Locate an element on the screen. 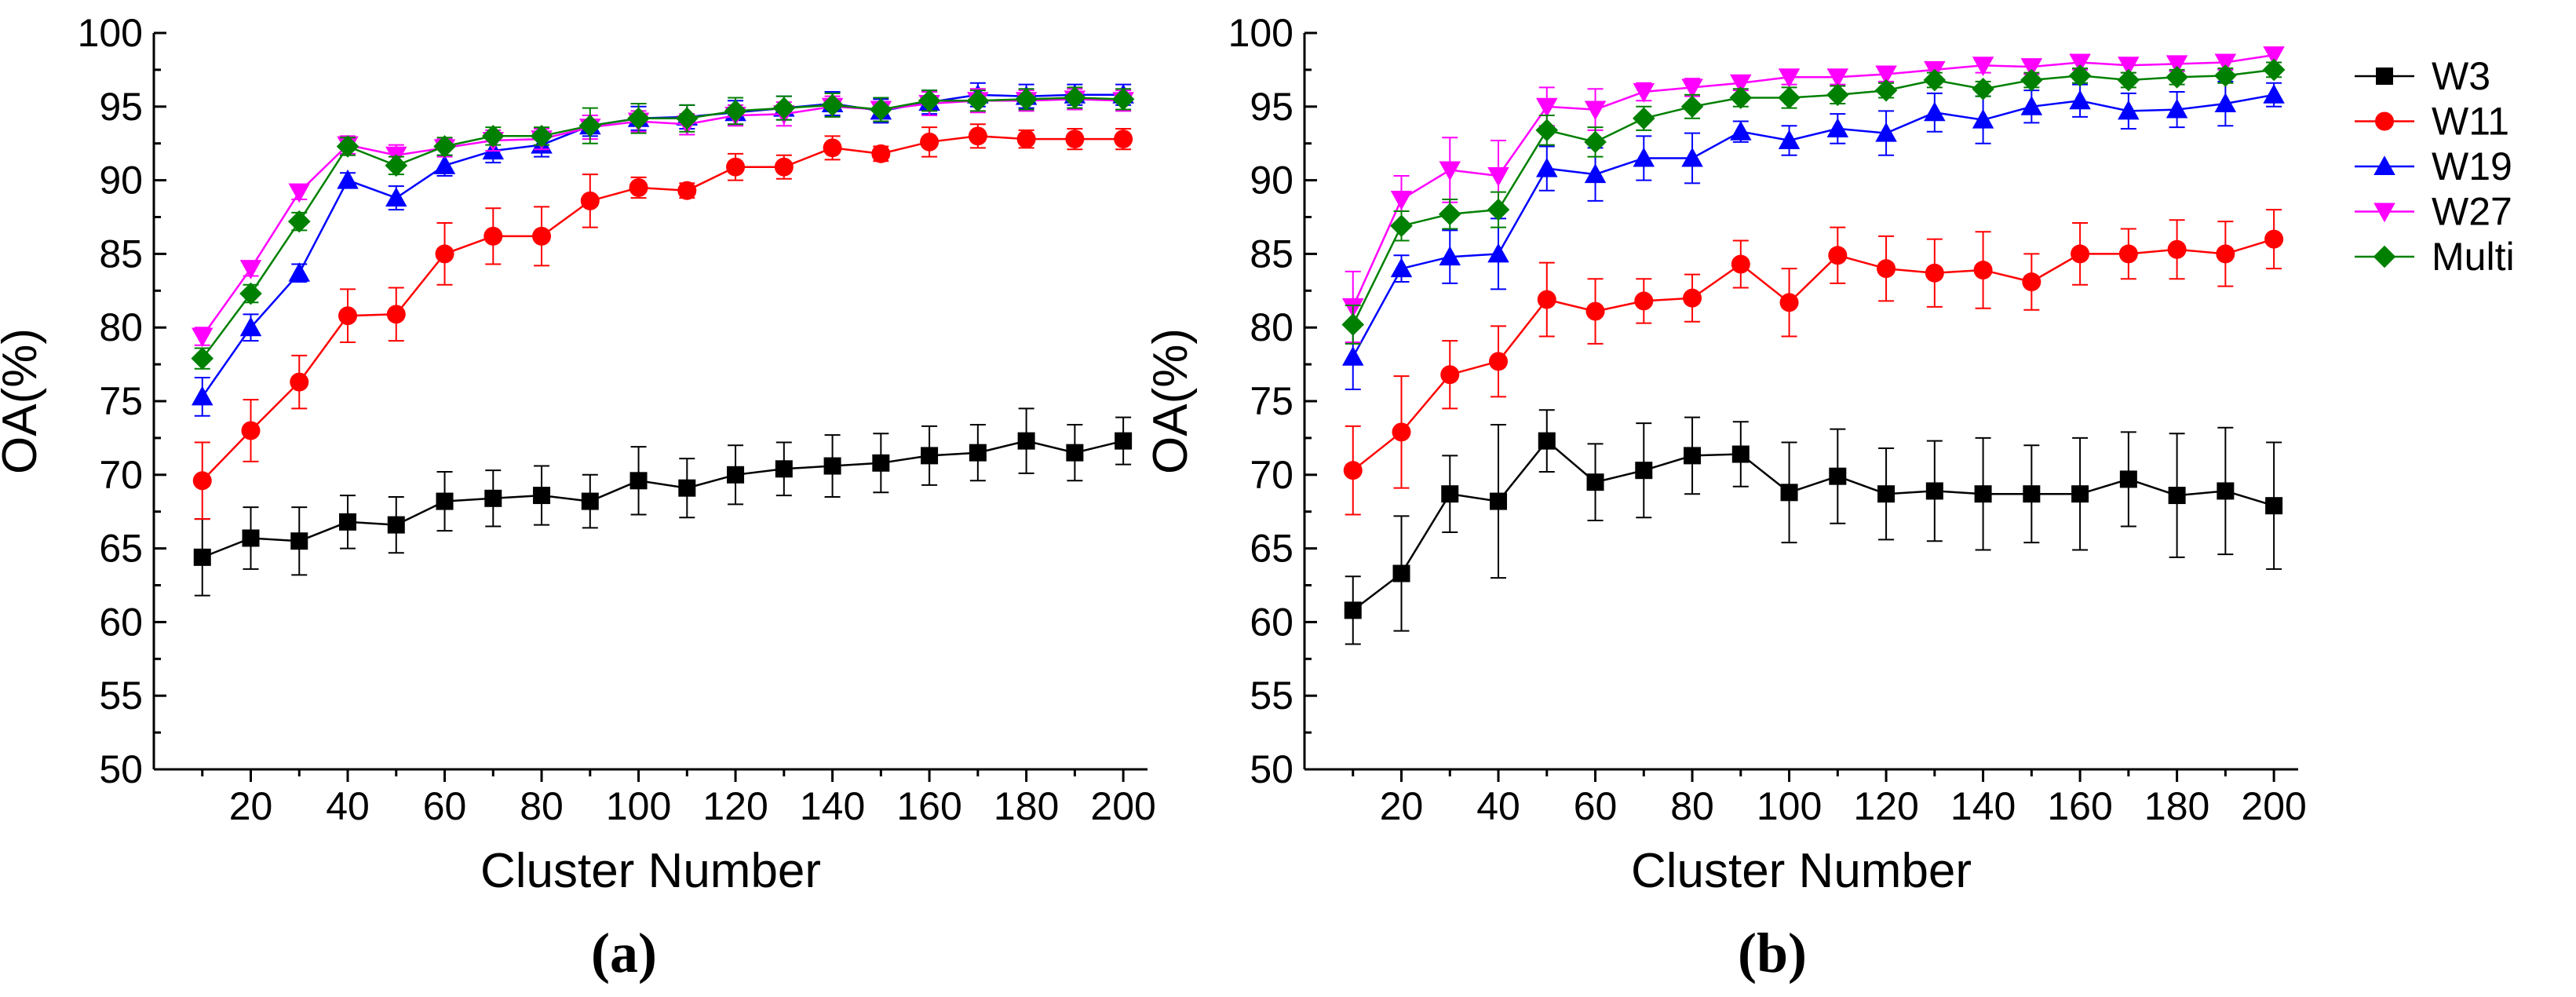 The width and height of the screenshot is (2576, 997). y-tick-label: 95 is located at coordinates (121, 107).